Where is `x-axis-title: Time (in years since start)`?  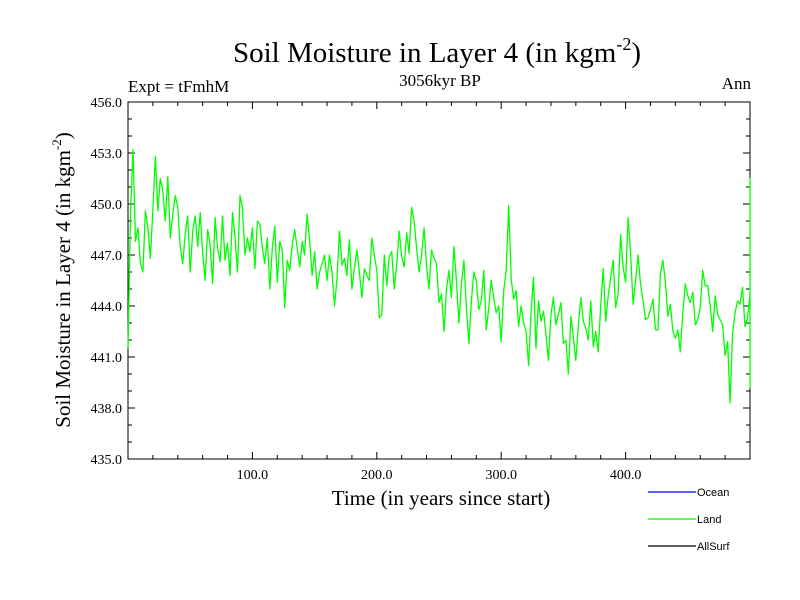 x-axis-title: Time (in years since start) is located at coordinates (441, 498).